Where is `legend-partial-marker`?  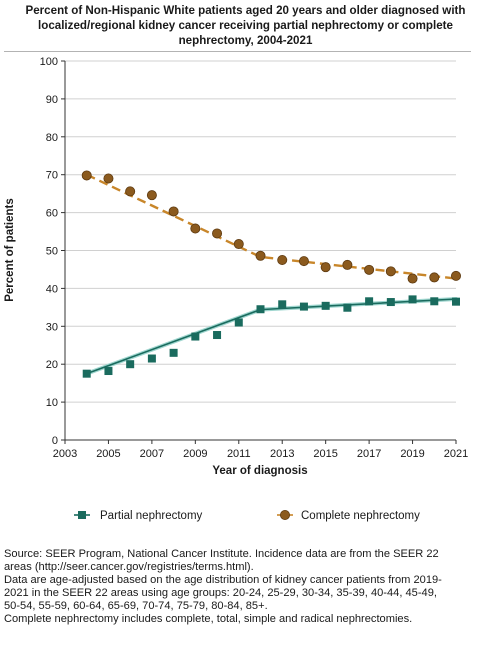 legend-partial-marker is located at coordinates (82, 515).